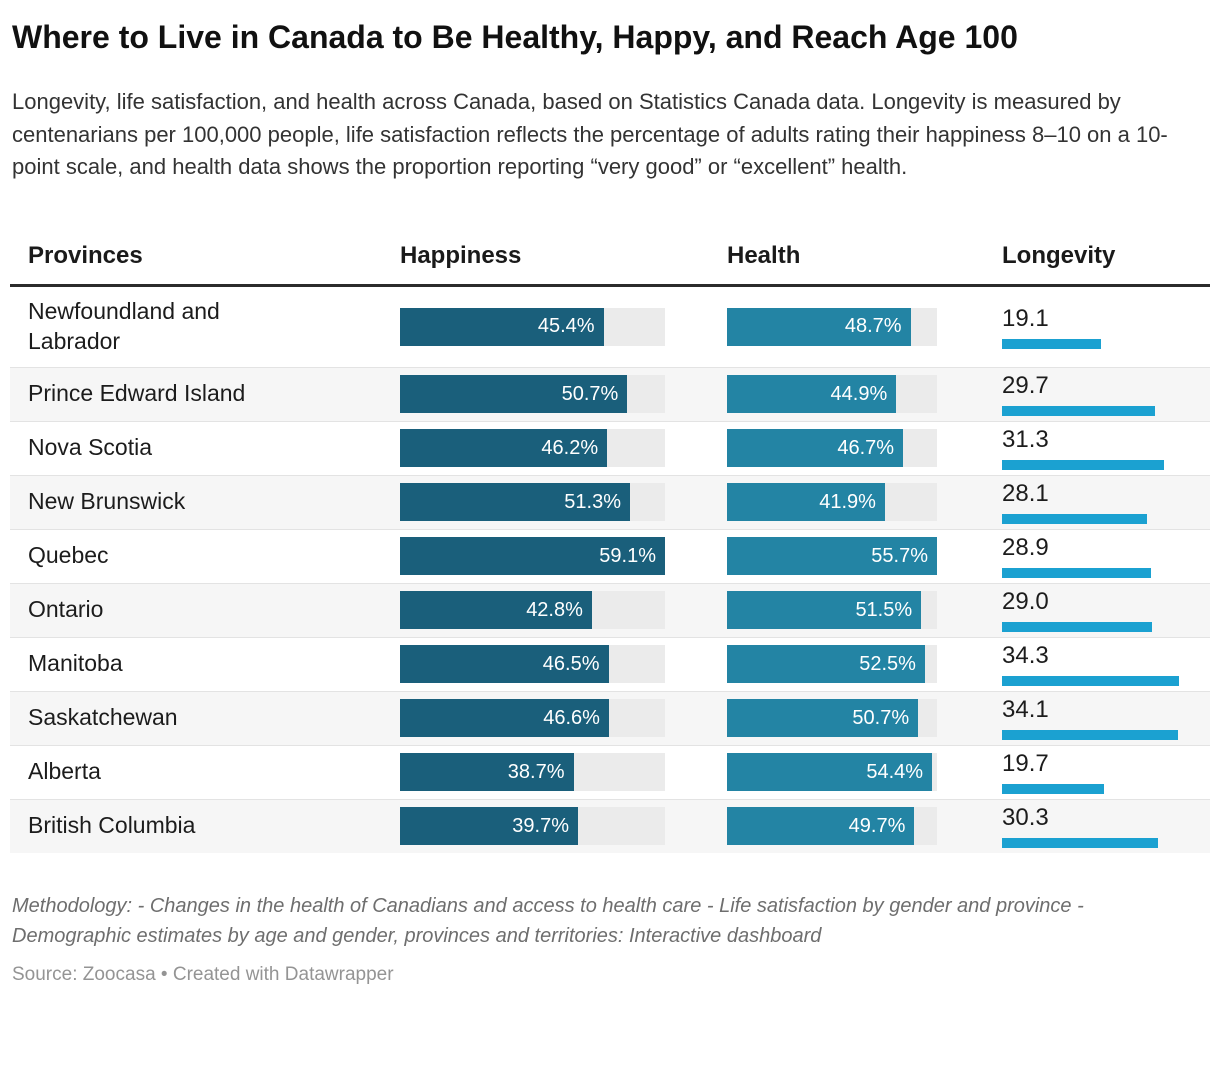 The image size is (1220, 1090). What do you see at coordinates (554, 609) in the screenshot?
I see `happiness-value-label: 42.8%` at bounding box center [554, 609].